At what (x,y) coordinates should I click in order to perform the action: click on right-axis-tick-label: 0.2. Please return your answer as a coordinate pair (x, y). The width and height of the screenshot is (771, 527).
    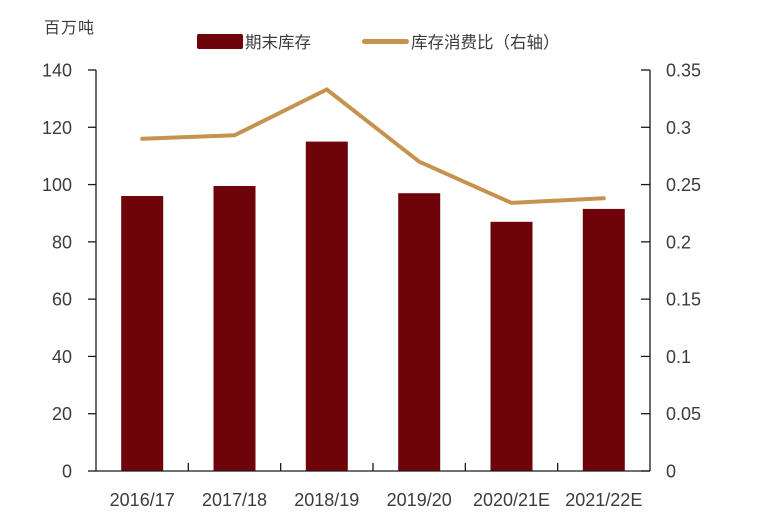
    Looking at the image, I should click on (678, 242).